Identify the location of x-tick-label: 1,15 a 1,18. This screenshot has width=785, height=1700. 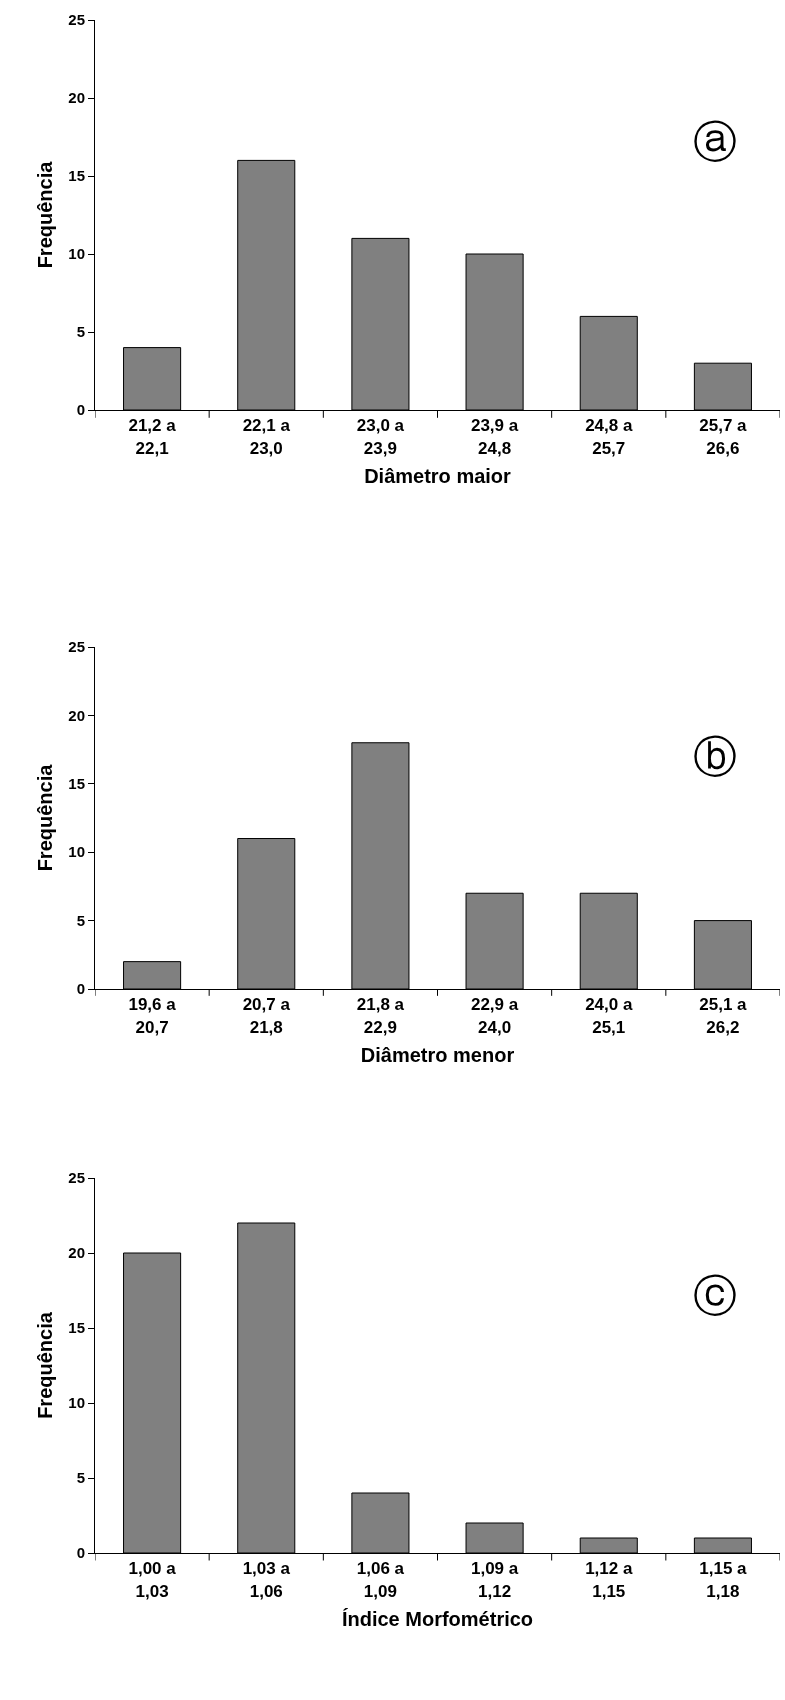
(723, 1580).